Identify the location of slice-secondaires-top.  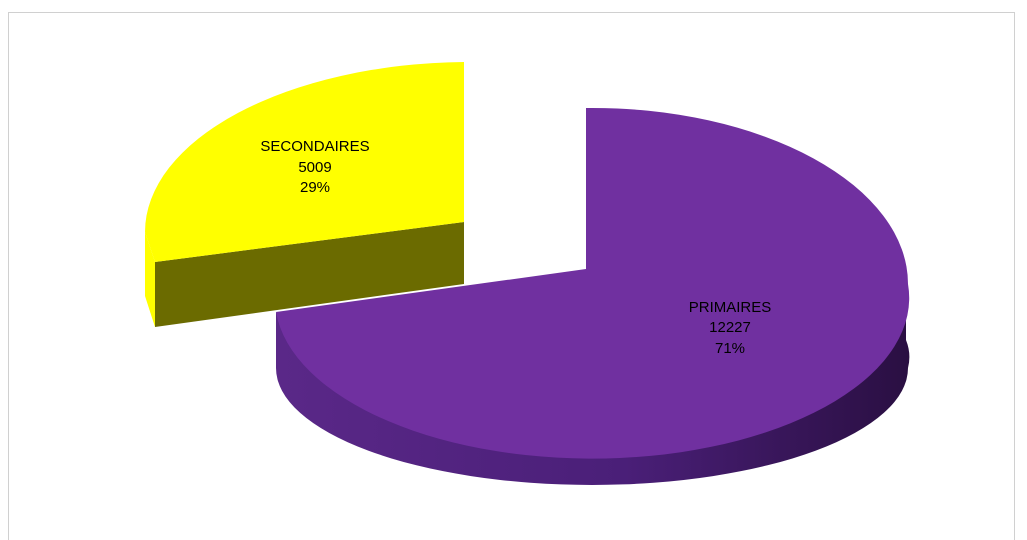
(304, 162).